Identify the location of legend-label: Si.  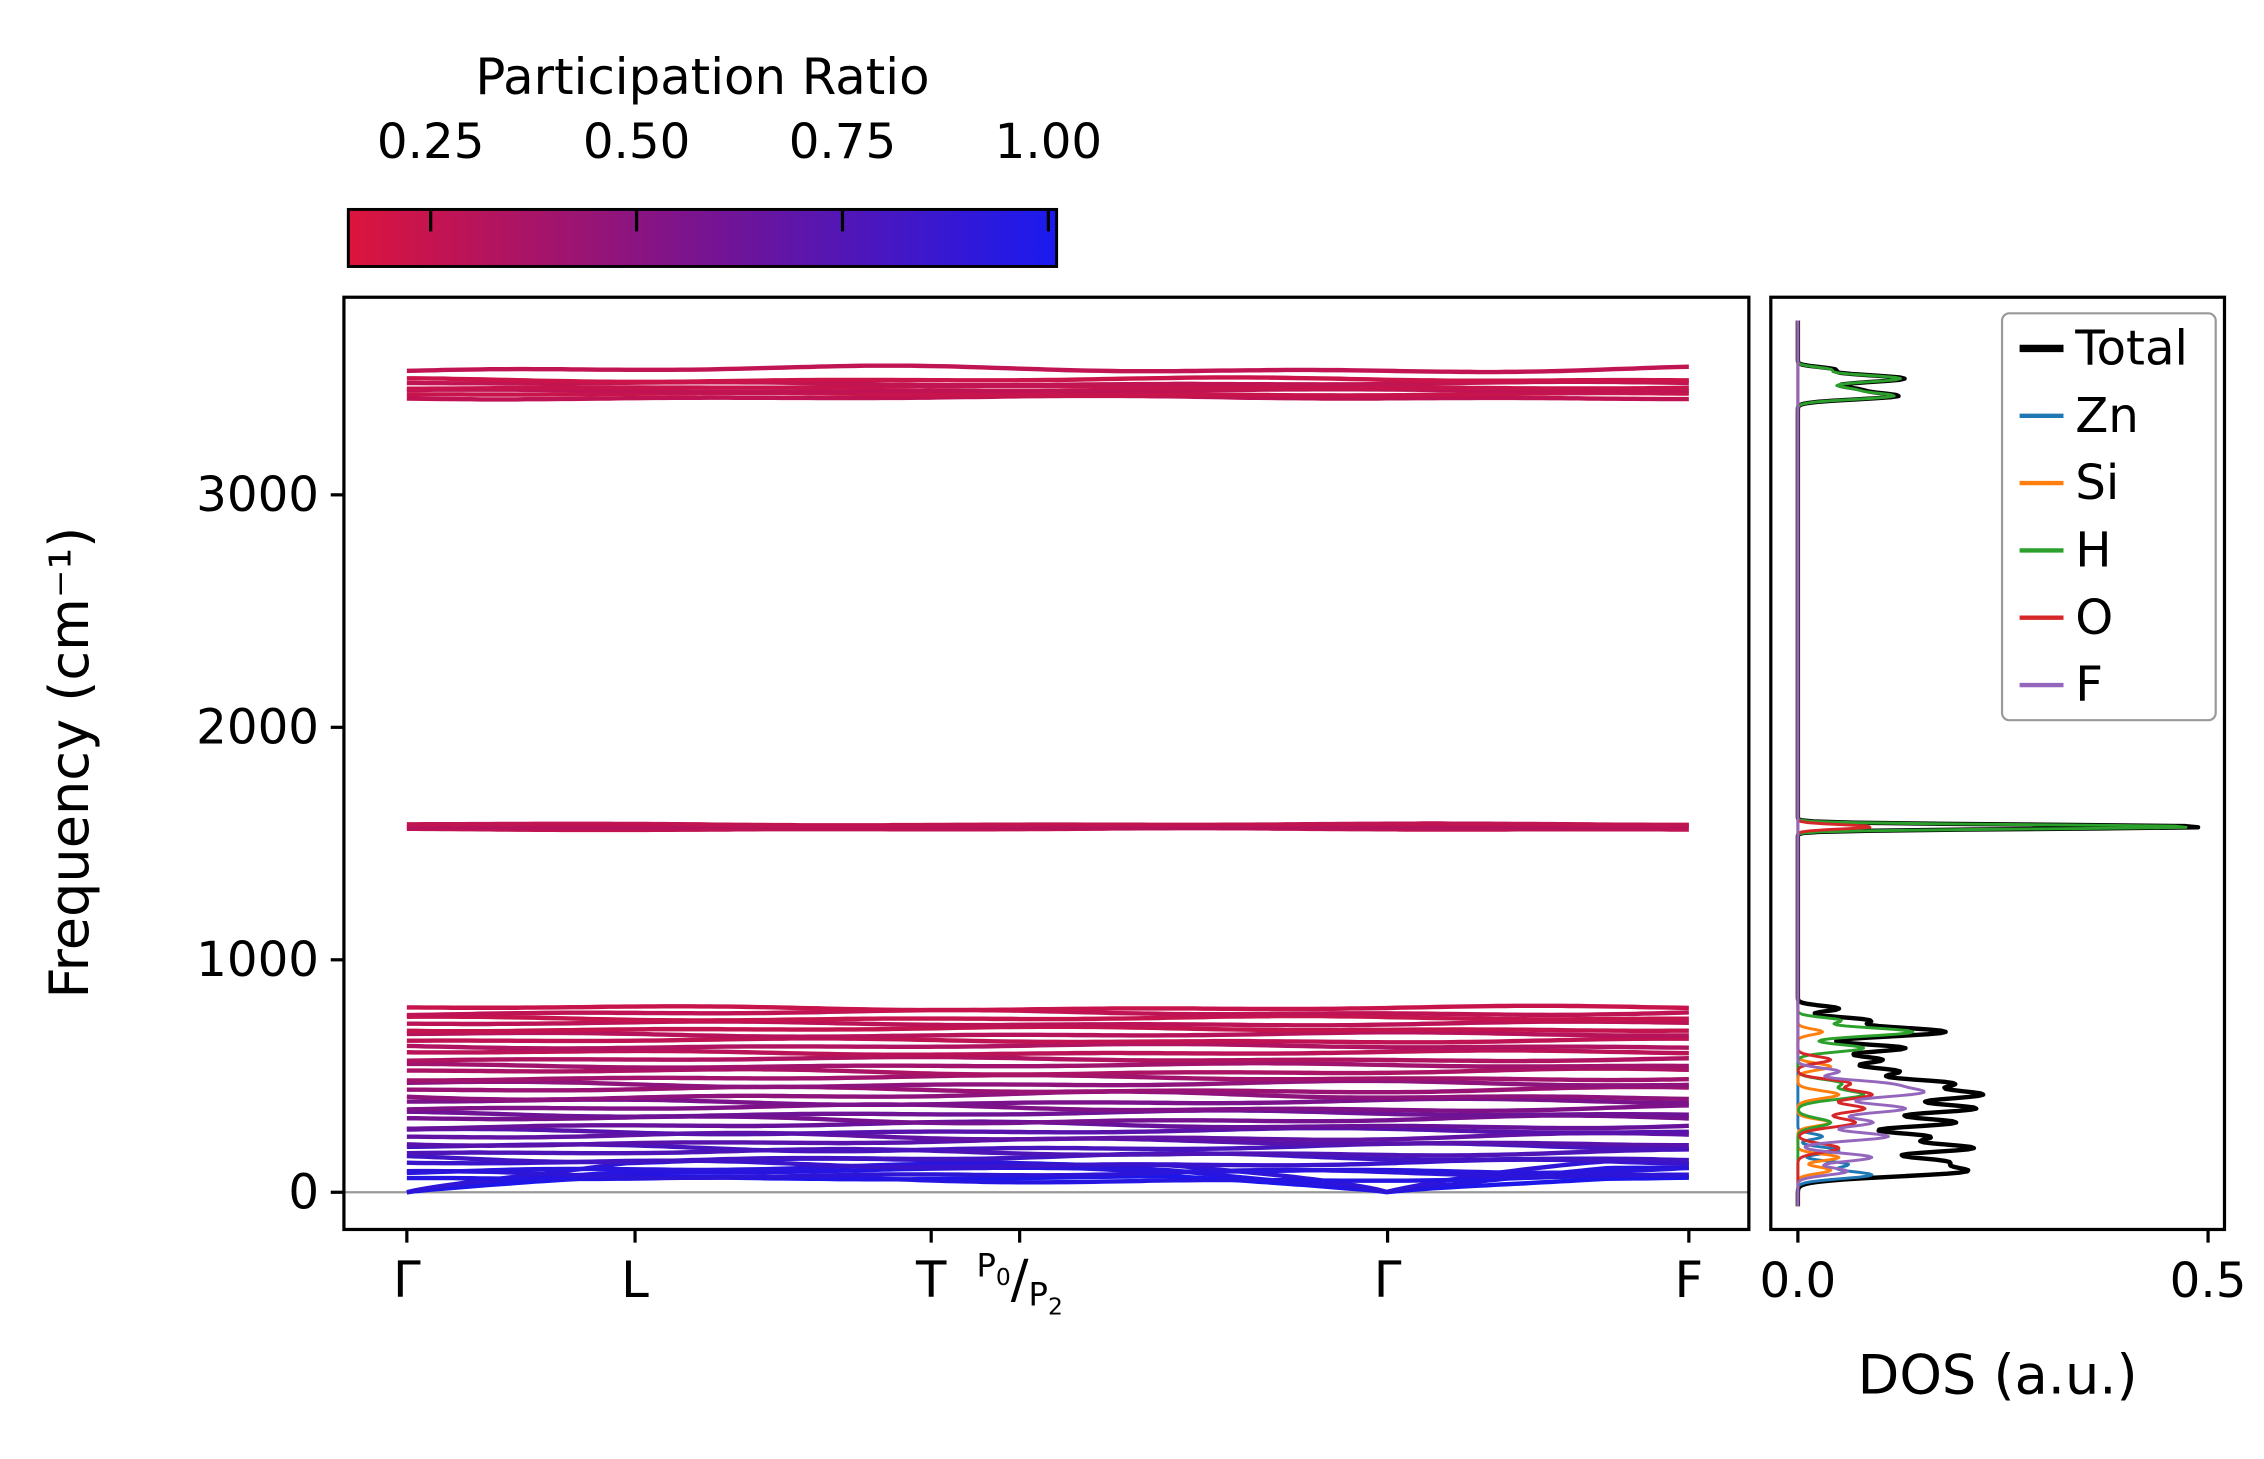
(2097, 483).